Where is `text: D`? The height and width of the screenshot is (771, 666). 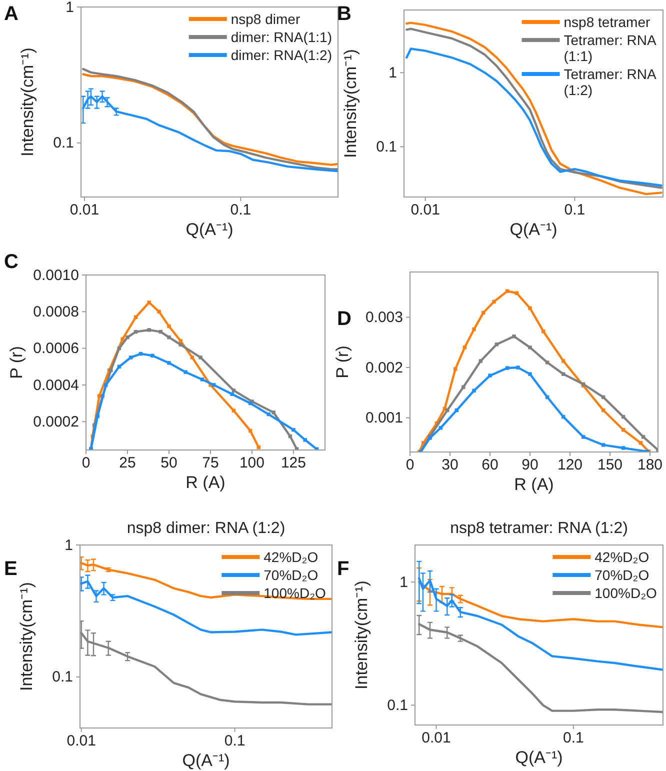 text: D is located at coordinates (344, 319).